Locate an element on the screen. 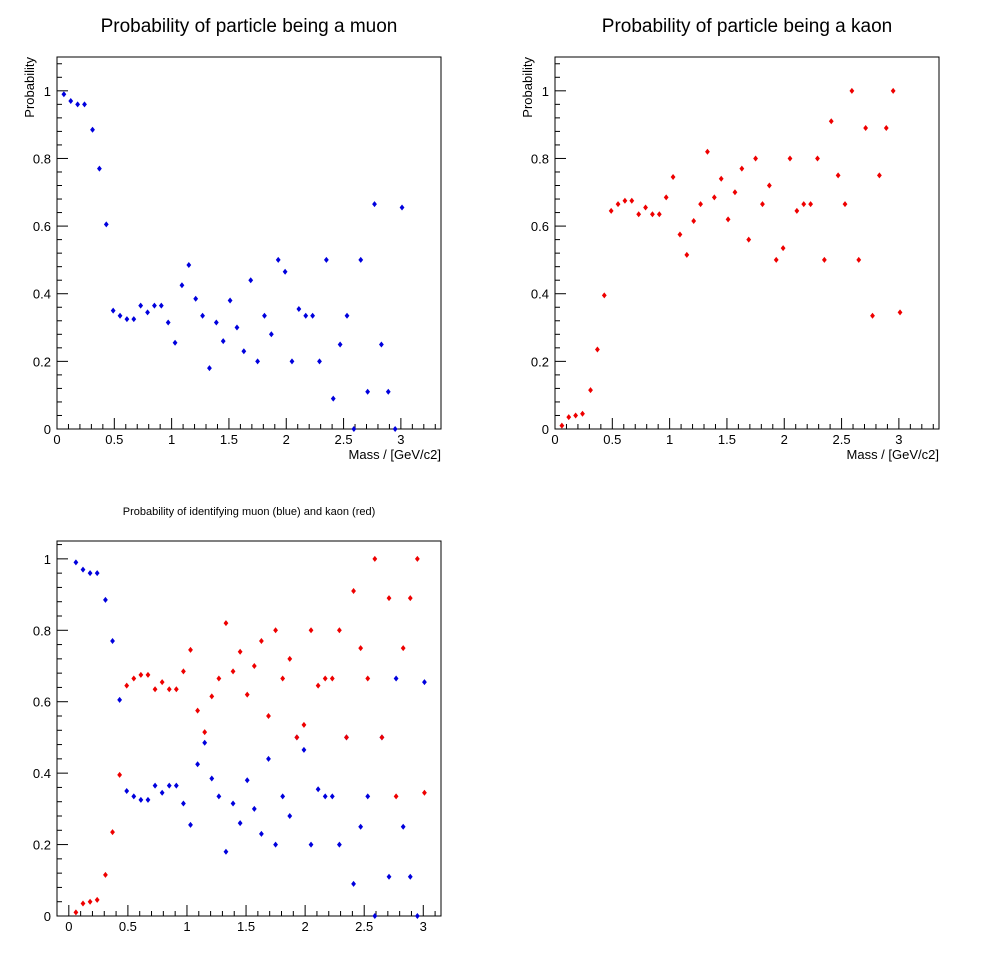 The image size is (996, 972). x-tick-label: 0 is located at coordinates (554, 439).